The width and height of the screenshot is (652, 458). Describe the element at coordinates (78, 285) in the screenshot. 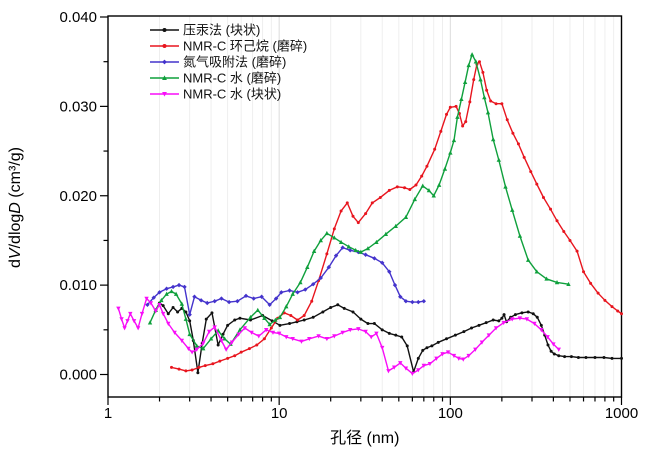

I see `y-tick-label: 0.010` at that location.